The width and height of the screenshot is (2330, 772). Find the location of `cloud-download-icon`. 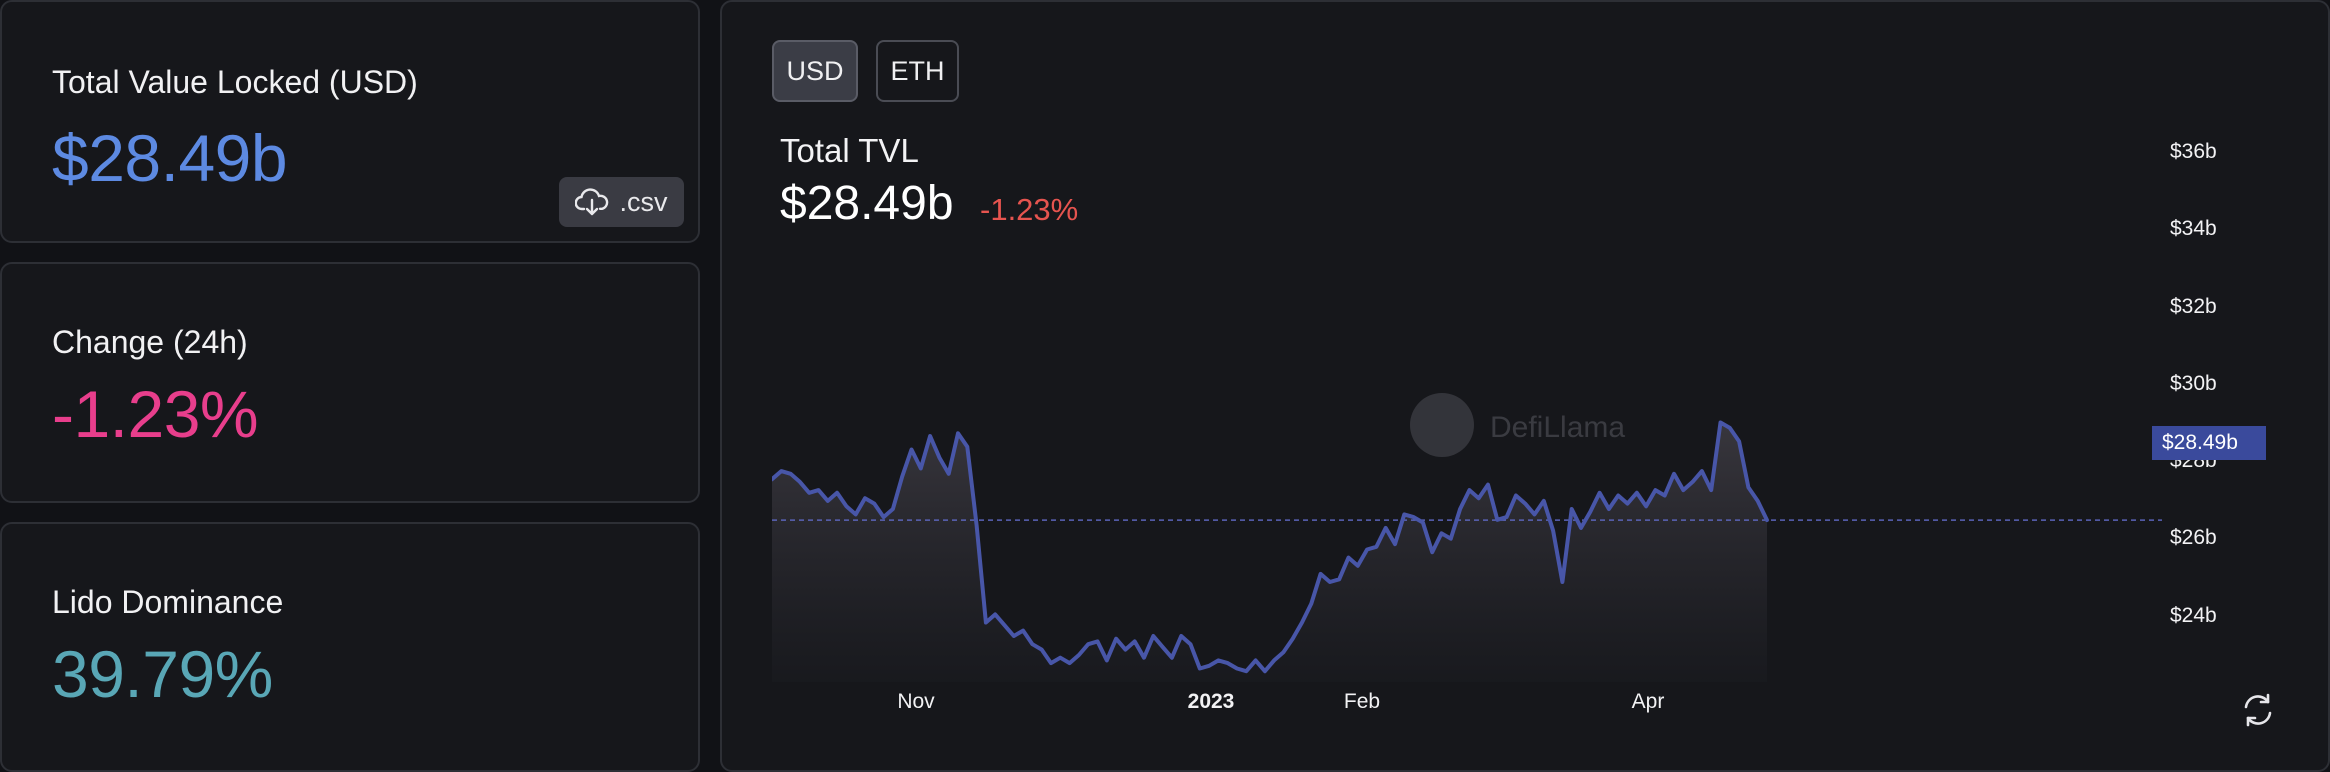

cloud-download-icon is located at coordinates (592, 202).